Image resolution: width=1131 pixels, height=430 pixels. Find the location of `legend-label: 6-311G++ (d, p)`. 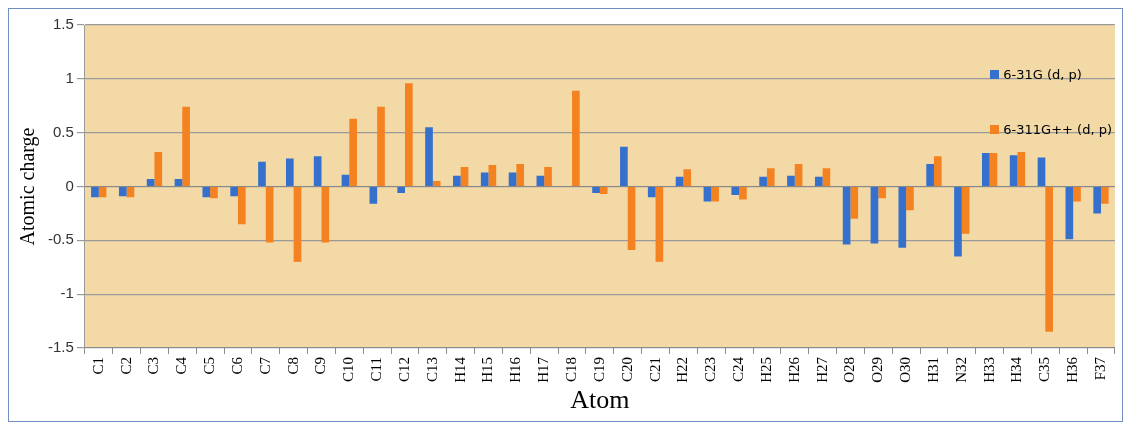

legend-label: 6-311G++ (d, p) is located at coordinates (1057, 129).